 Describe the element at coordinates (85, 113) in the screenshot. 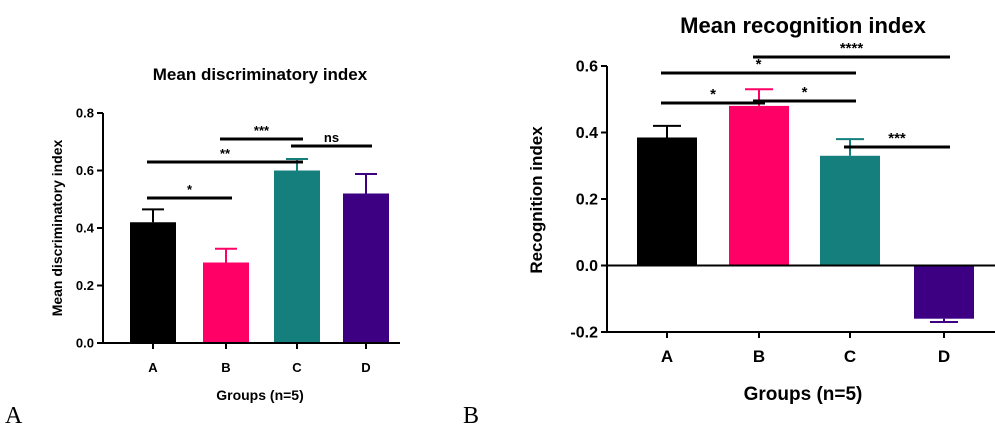

I see `y-tick-label: 0.8` at that location.